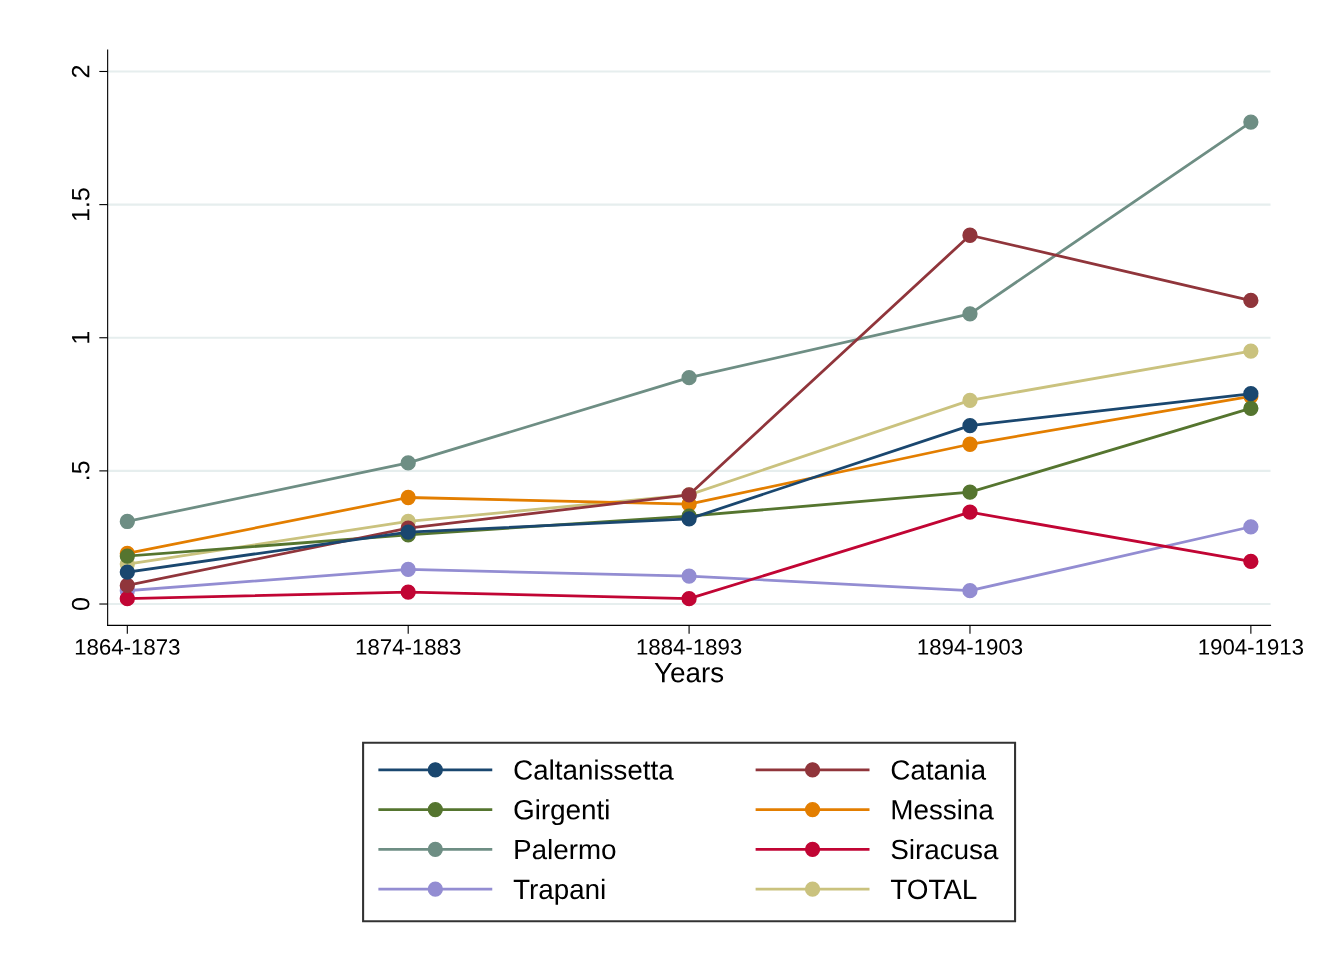 The width and height of the screenshot is (1329, 965). Describe the element at coordinates (81, 470) in the screenshot. I see `y-tick-label: .5` at that location.